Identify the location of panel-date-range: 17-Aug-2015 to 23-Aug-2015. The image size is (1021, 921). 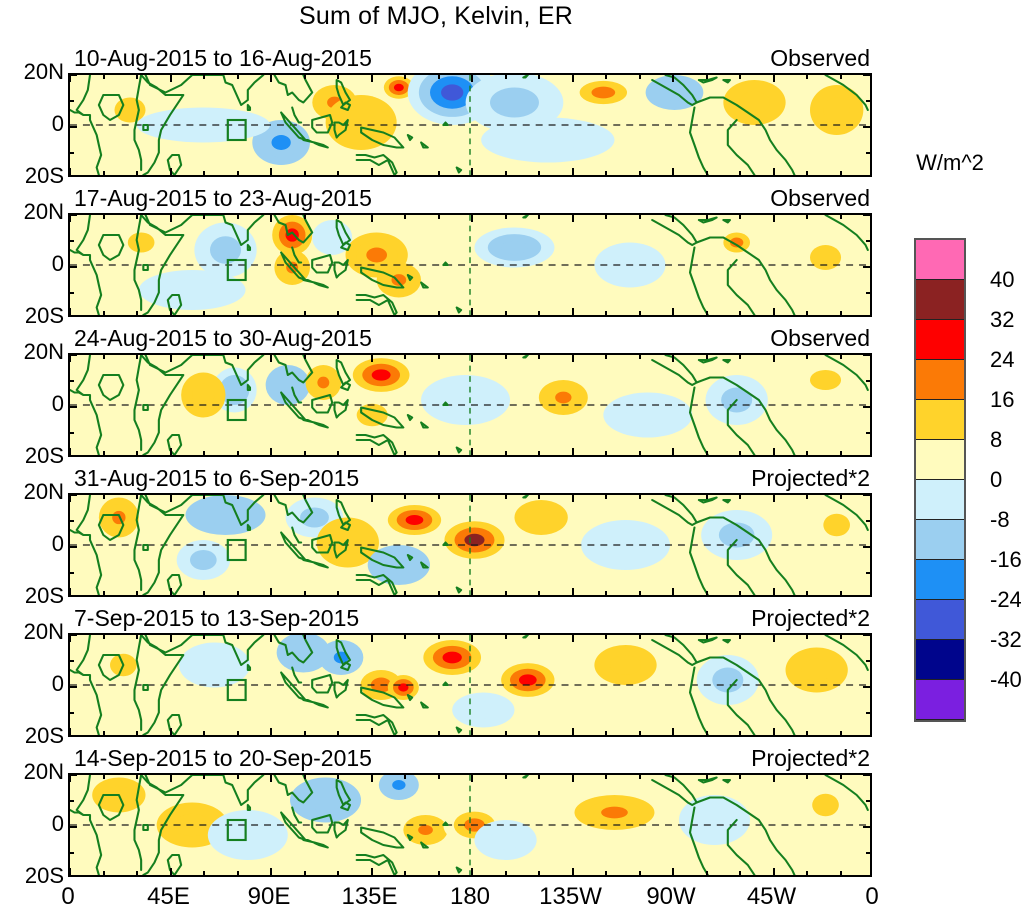
(223, 198).